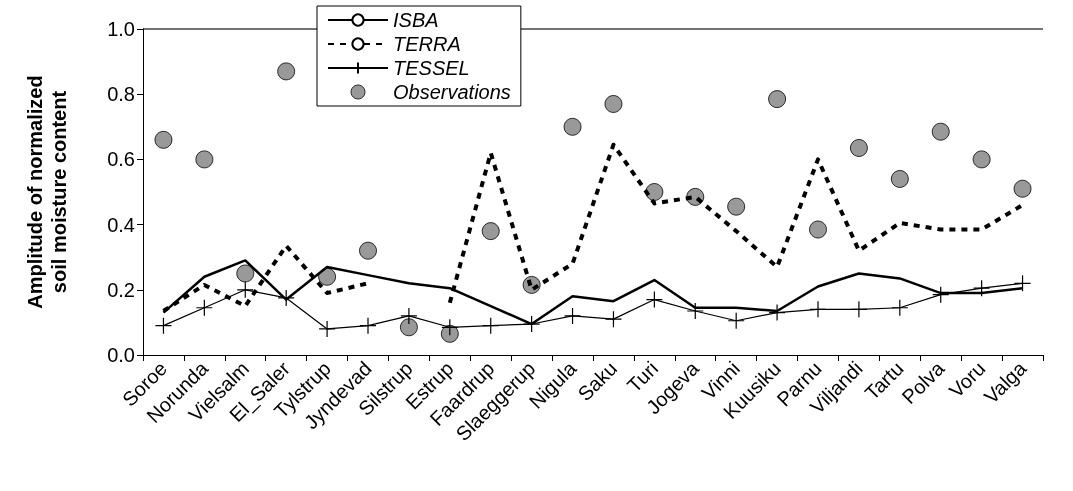 The width and height of the screenshot is (1073, 491). What do you see at coordinates (121, 94) in the screenshot?
I see `y-tick-label: 0.8` at bounding box center [121, 94].